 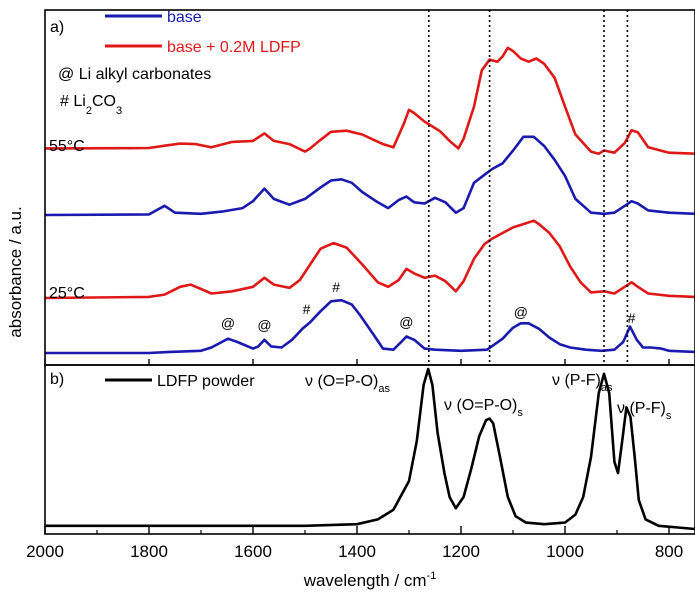 What do you see at coordinates (644, 411) in the screenshot?
I see `annot-pf-s: ν (P-F)s` at bounding box center [644, 411].